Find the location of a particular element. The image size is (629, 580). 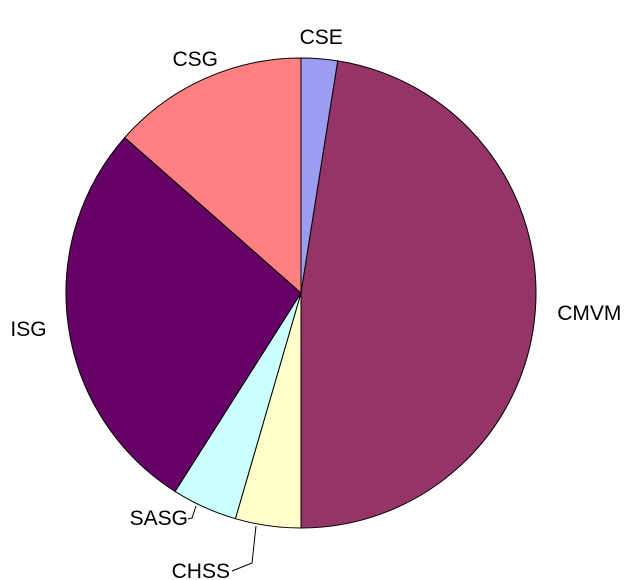

leader-line-sasg is located at coordinates (192, 512).